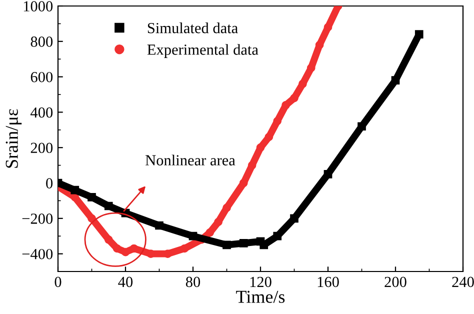 This screenshot has width=474, height=314. I want to click on y-tick-label: −200, so click(37, 219).